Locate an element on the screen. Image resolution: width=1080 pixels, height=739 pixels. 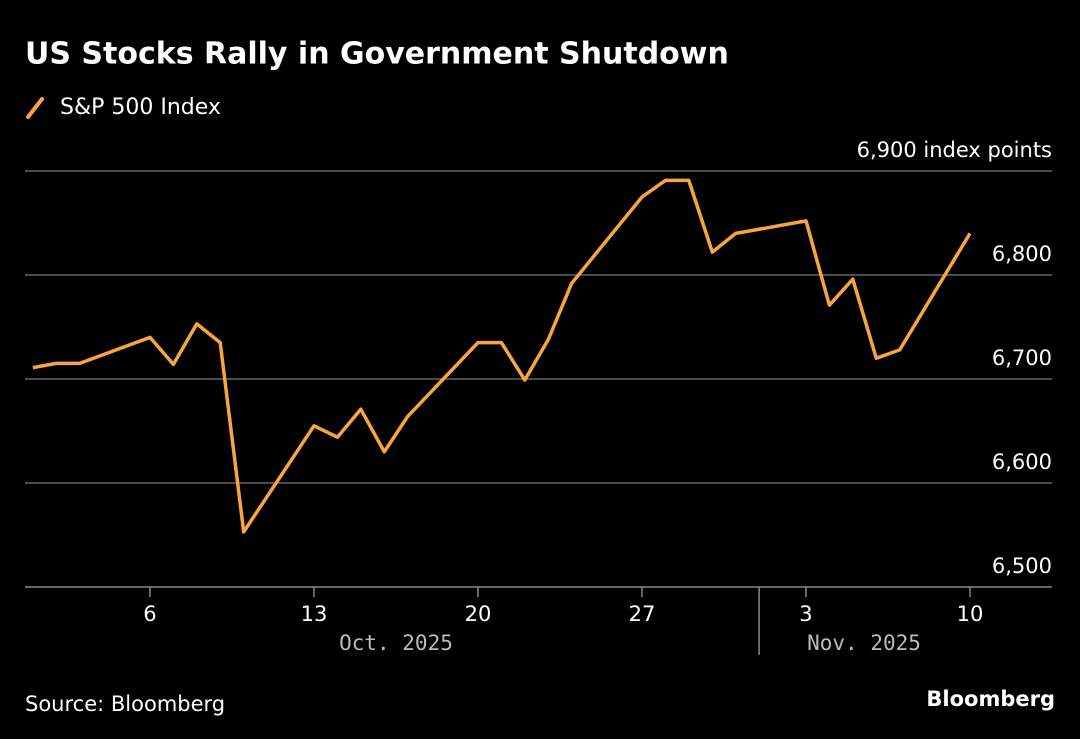
month-label: Nov. 2025 is located at coordinates (864, 643).